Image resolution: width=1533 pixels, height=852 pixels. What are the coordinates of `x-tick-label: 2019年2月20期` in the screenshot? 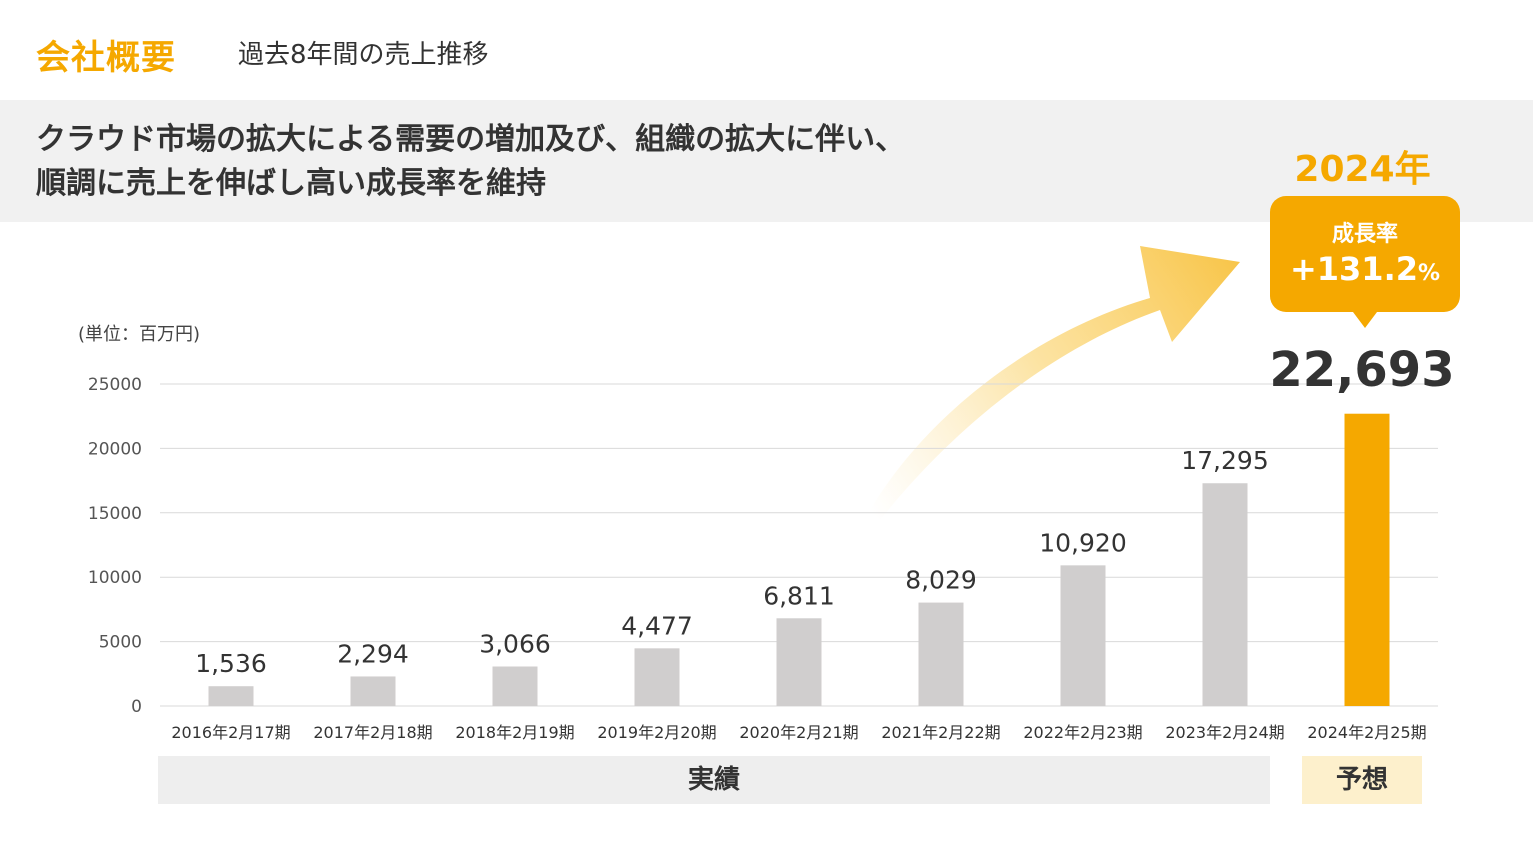 It's located at (656, 732).